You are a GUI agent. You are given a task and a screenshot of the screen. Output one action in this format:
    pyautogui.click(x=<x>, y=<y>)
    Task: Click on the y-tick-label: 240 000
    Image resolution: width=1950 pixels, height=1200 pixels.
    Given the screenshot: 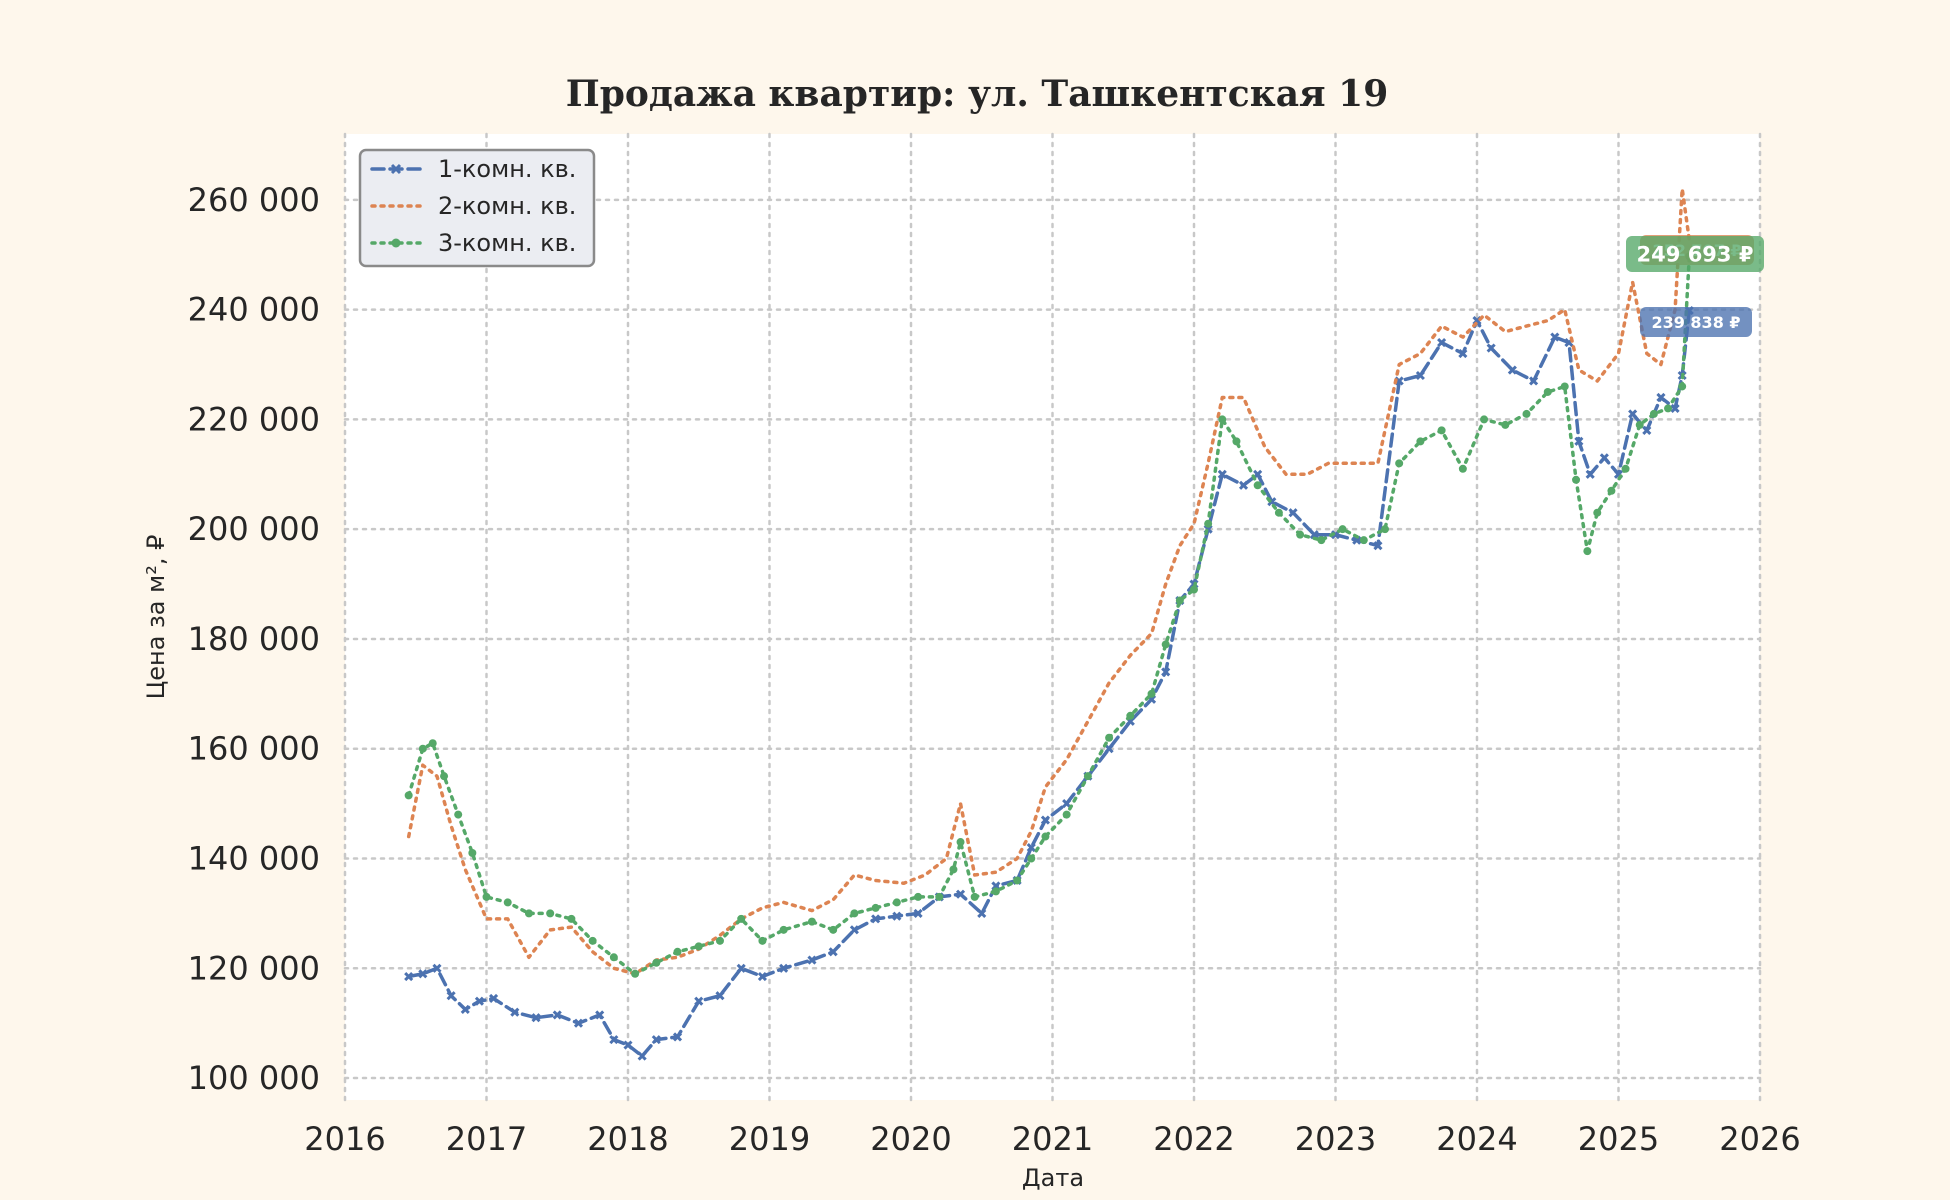 What is the action you would take?
    pyautogui.click(x=254, y=310)
    